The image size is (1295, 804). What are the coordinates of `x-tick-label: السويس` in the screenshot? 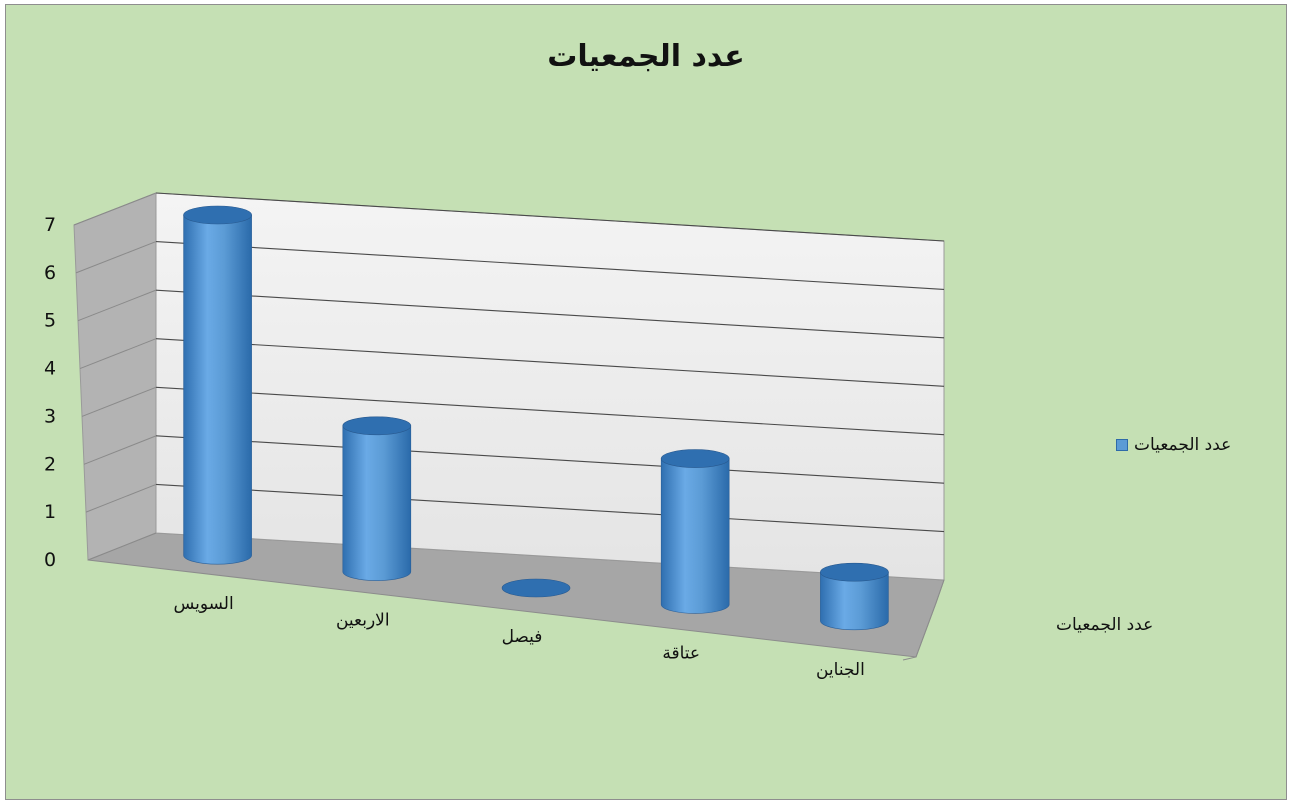 It's located at (203, 604).